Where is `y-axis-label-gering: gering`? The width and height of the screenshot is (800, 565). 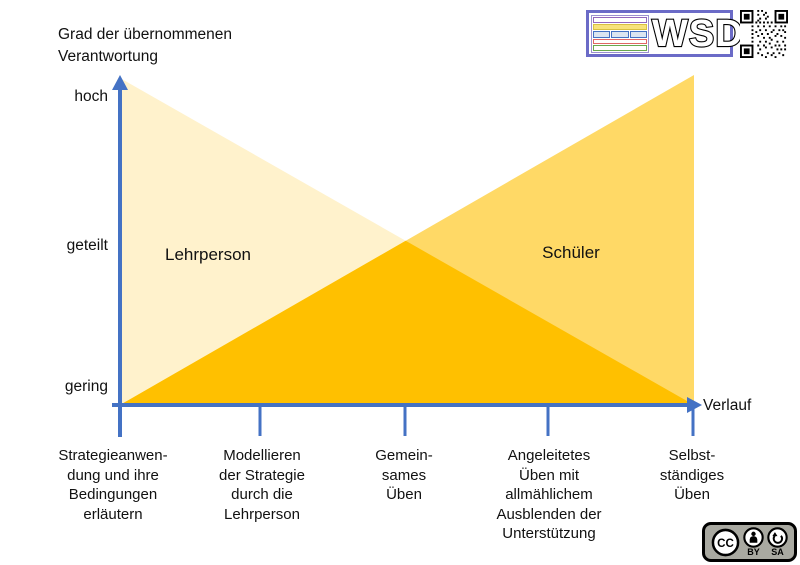
y-axis-label-gering: gering is located at coordinates (86, 386).